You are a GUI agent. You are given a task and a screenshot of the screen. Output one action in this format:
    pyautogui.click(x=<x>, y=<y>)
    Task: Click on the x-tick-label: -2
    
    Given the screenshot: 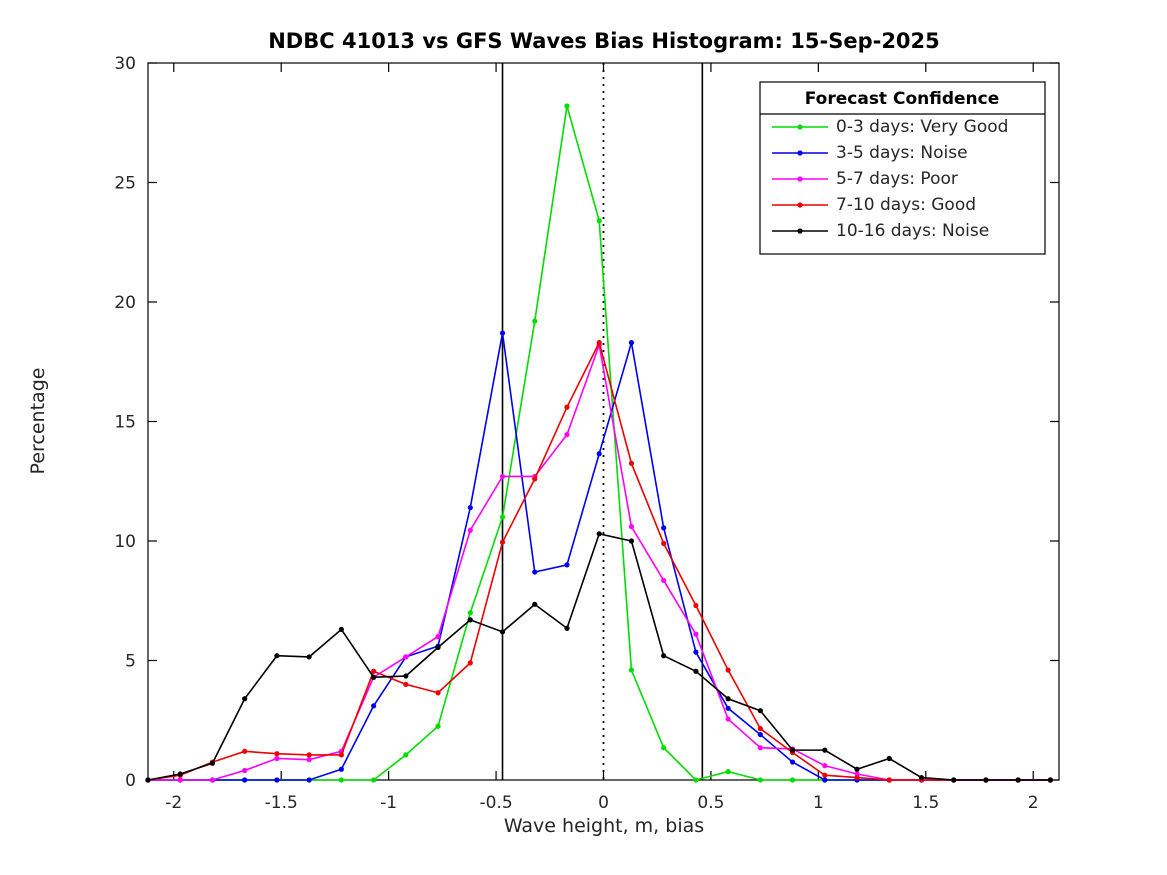 What is the action you would take?
    pyautogui.click(x=173, y=803)
    